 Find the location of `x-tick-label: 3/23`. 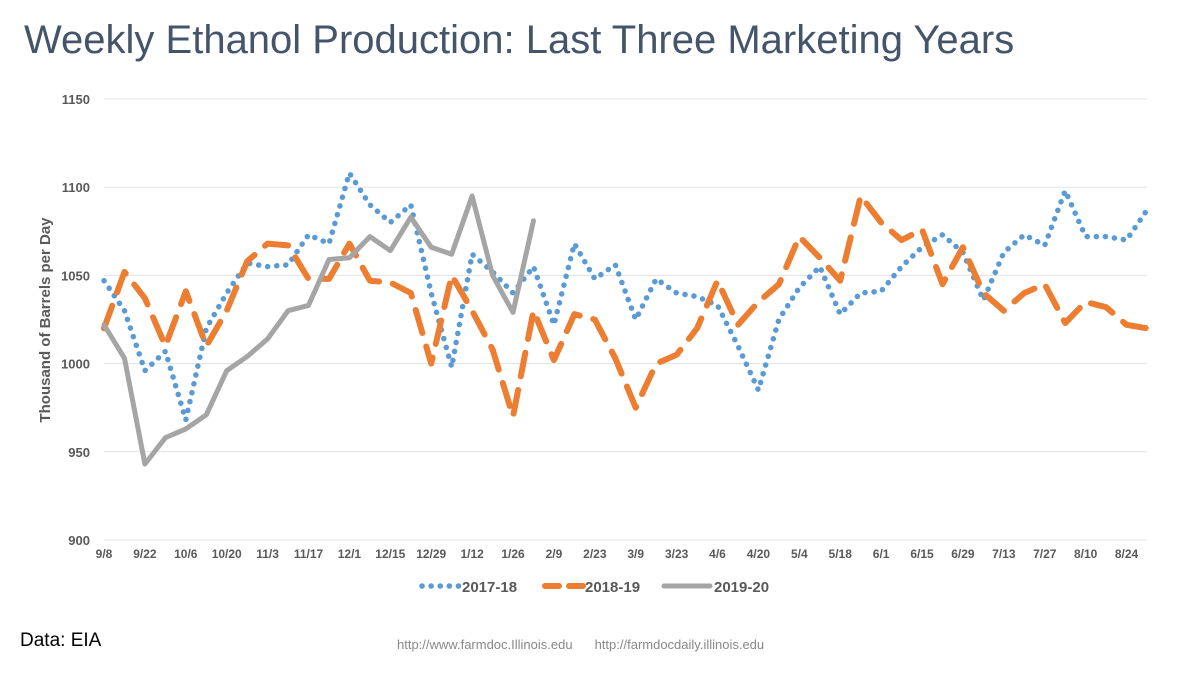

x-tick-label: 3/23 is located at coordinates (677, 554).